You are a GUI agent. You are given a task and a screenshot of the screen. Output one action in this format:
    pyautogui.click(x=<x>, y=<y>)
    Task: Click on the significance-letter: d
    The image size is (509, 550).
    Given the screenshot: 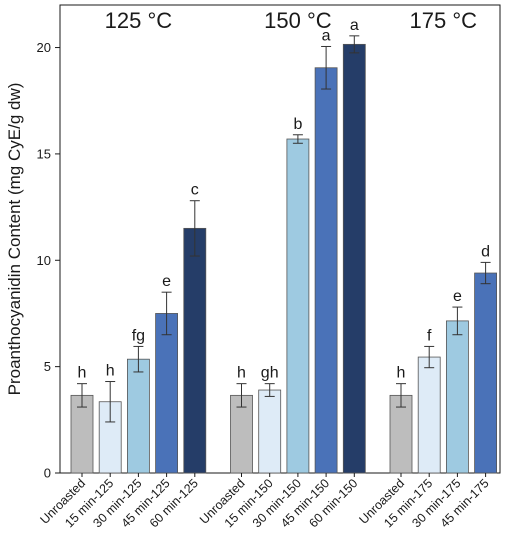 What is the action you would take?
    pyautogui.click(x=485, y=251)
    